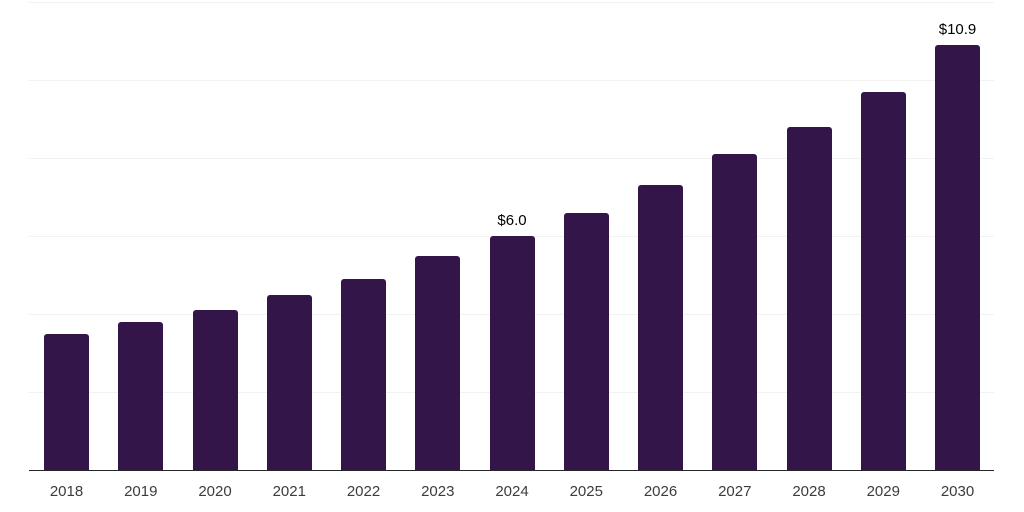 The width and height of the screenshot is (1024, 512). Describe the element at coordinates (141, 491) in the screenshot. I see `x-tick-2019: 2019` at that location.